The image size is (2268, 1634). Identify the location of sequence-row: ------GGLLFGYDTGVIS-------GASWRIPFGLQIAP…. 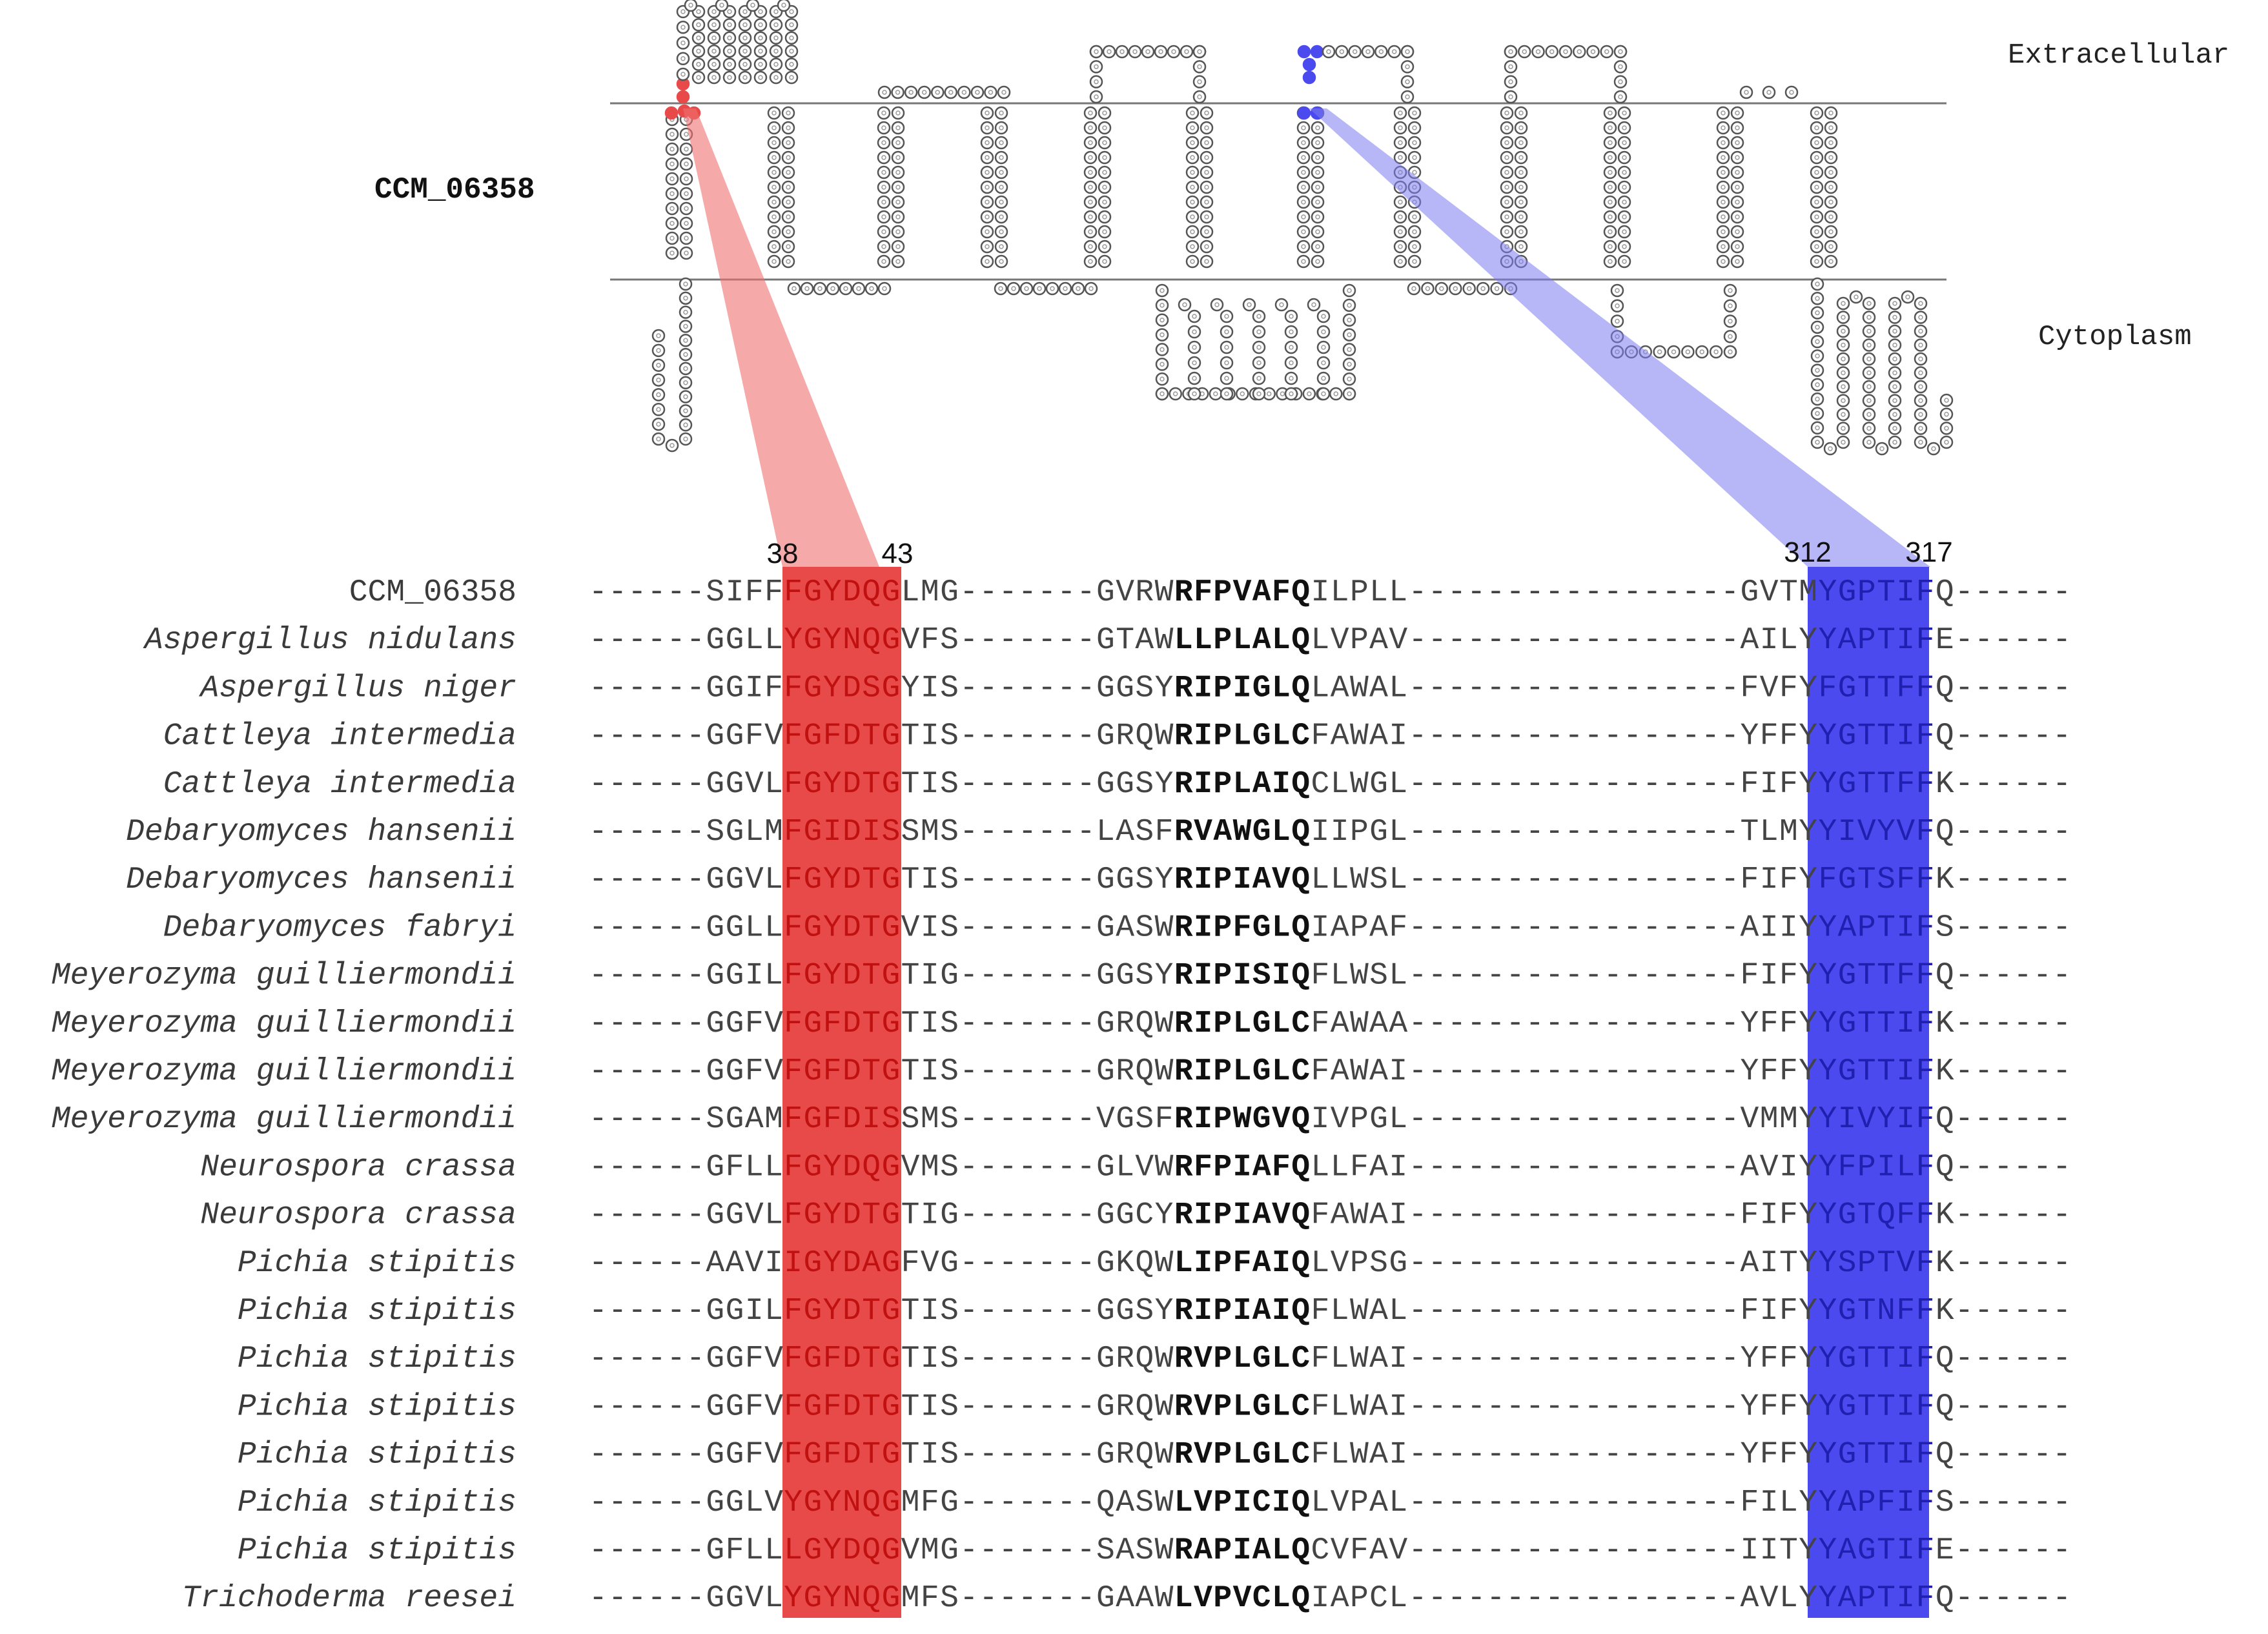
(1330, 927).